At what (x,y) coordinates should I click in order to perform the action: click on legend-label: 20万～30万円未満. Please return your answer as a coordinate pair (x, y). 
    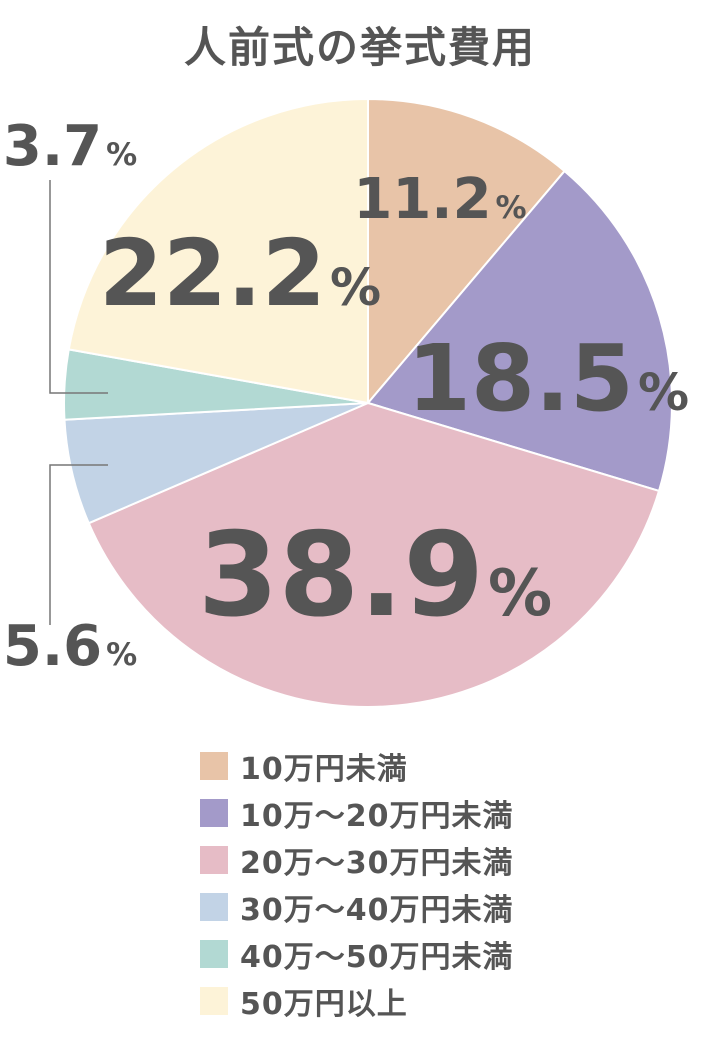
    Looking at the image, I should click on (377, 863).